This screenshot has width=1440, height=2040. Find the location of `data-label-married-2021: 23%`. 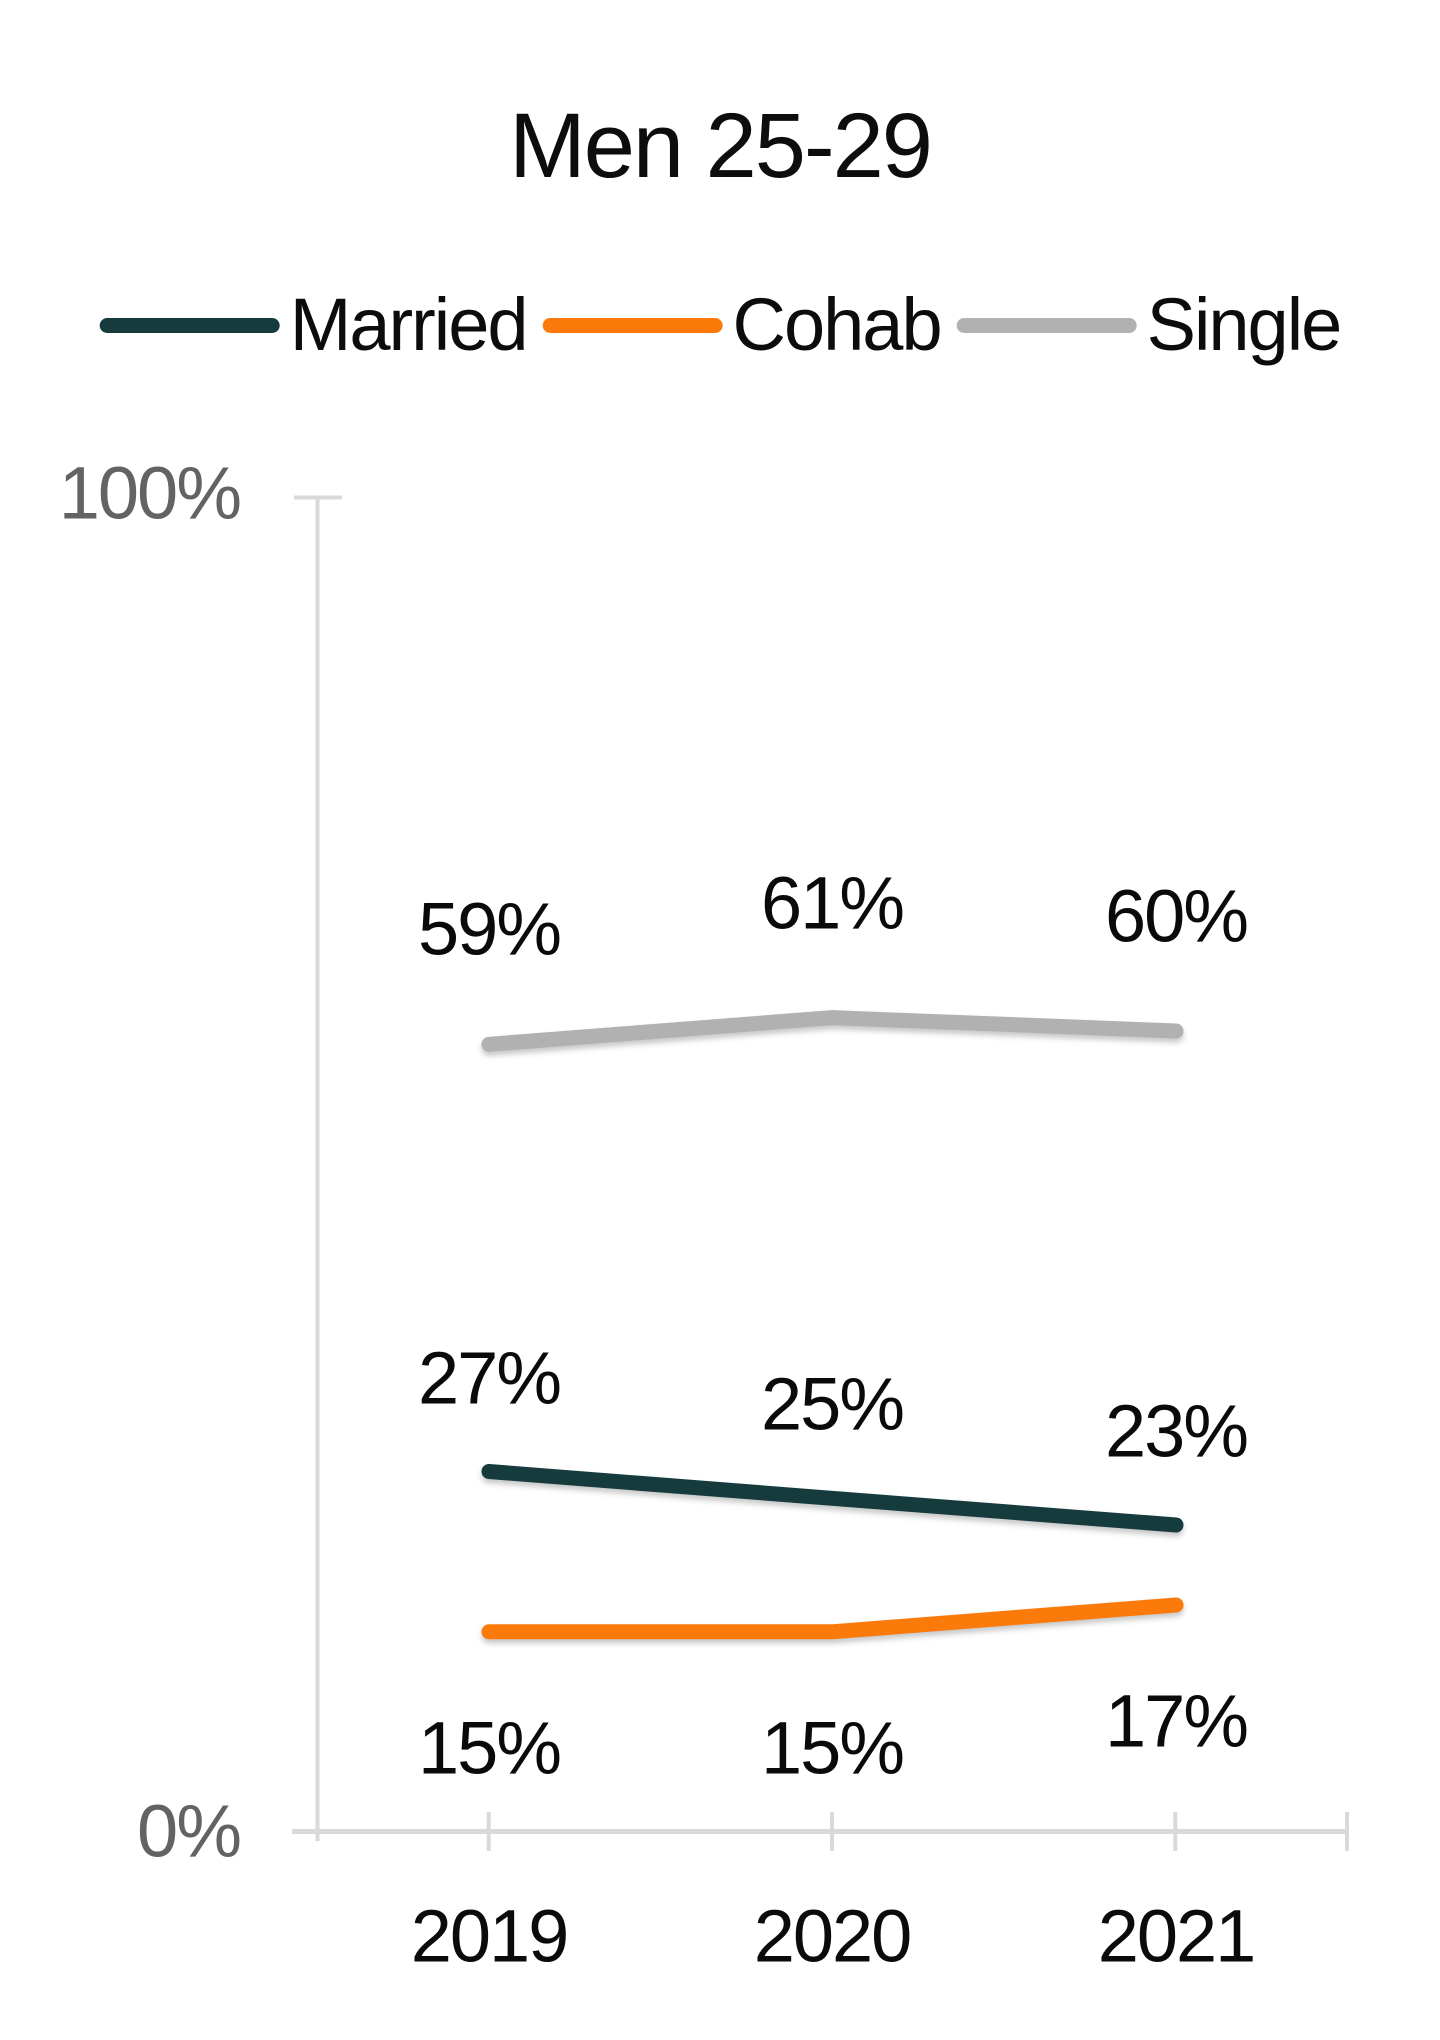

data-label-married-2021: 23% is located at coordinates (1176, 1431).